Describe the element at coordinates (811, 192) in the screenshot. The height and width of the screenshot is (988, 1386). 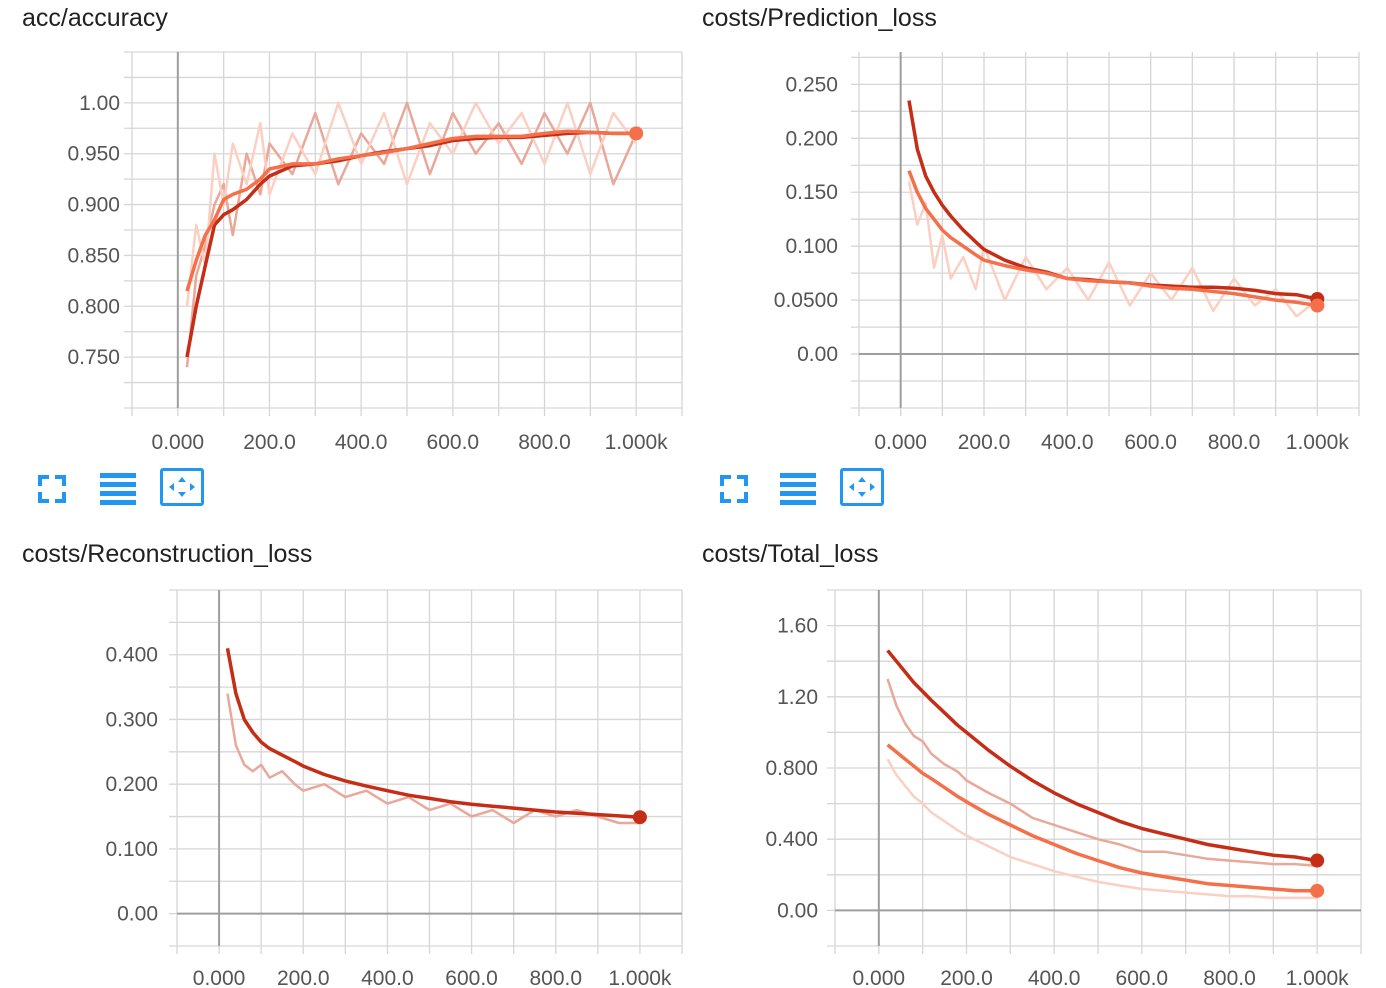
I see `y-tick-label: 0.150` at that location.